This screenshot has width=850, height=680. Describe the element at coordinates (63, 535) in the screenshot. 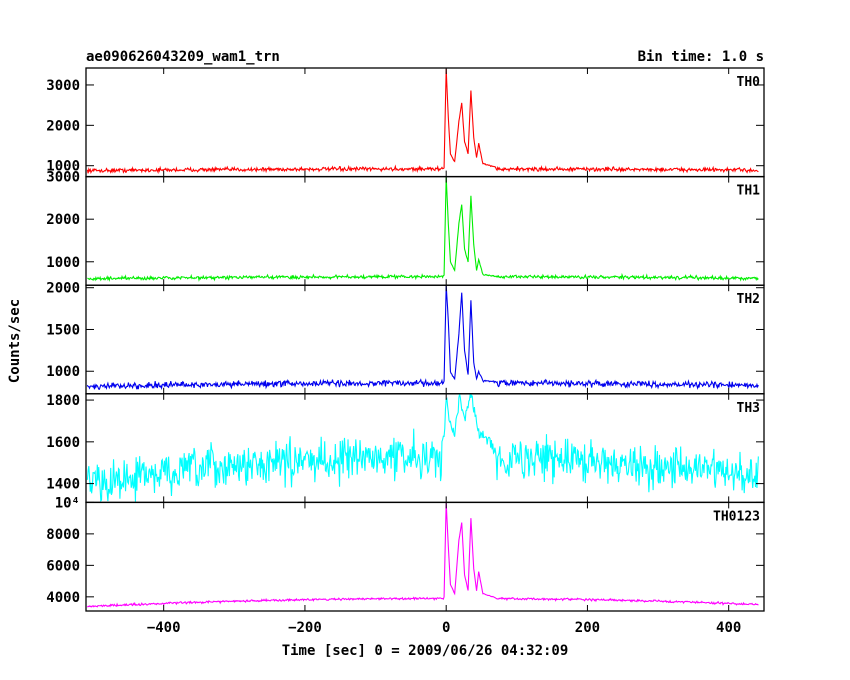

I see `y-tick-label-th0123: 8000` at that location.